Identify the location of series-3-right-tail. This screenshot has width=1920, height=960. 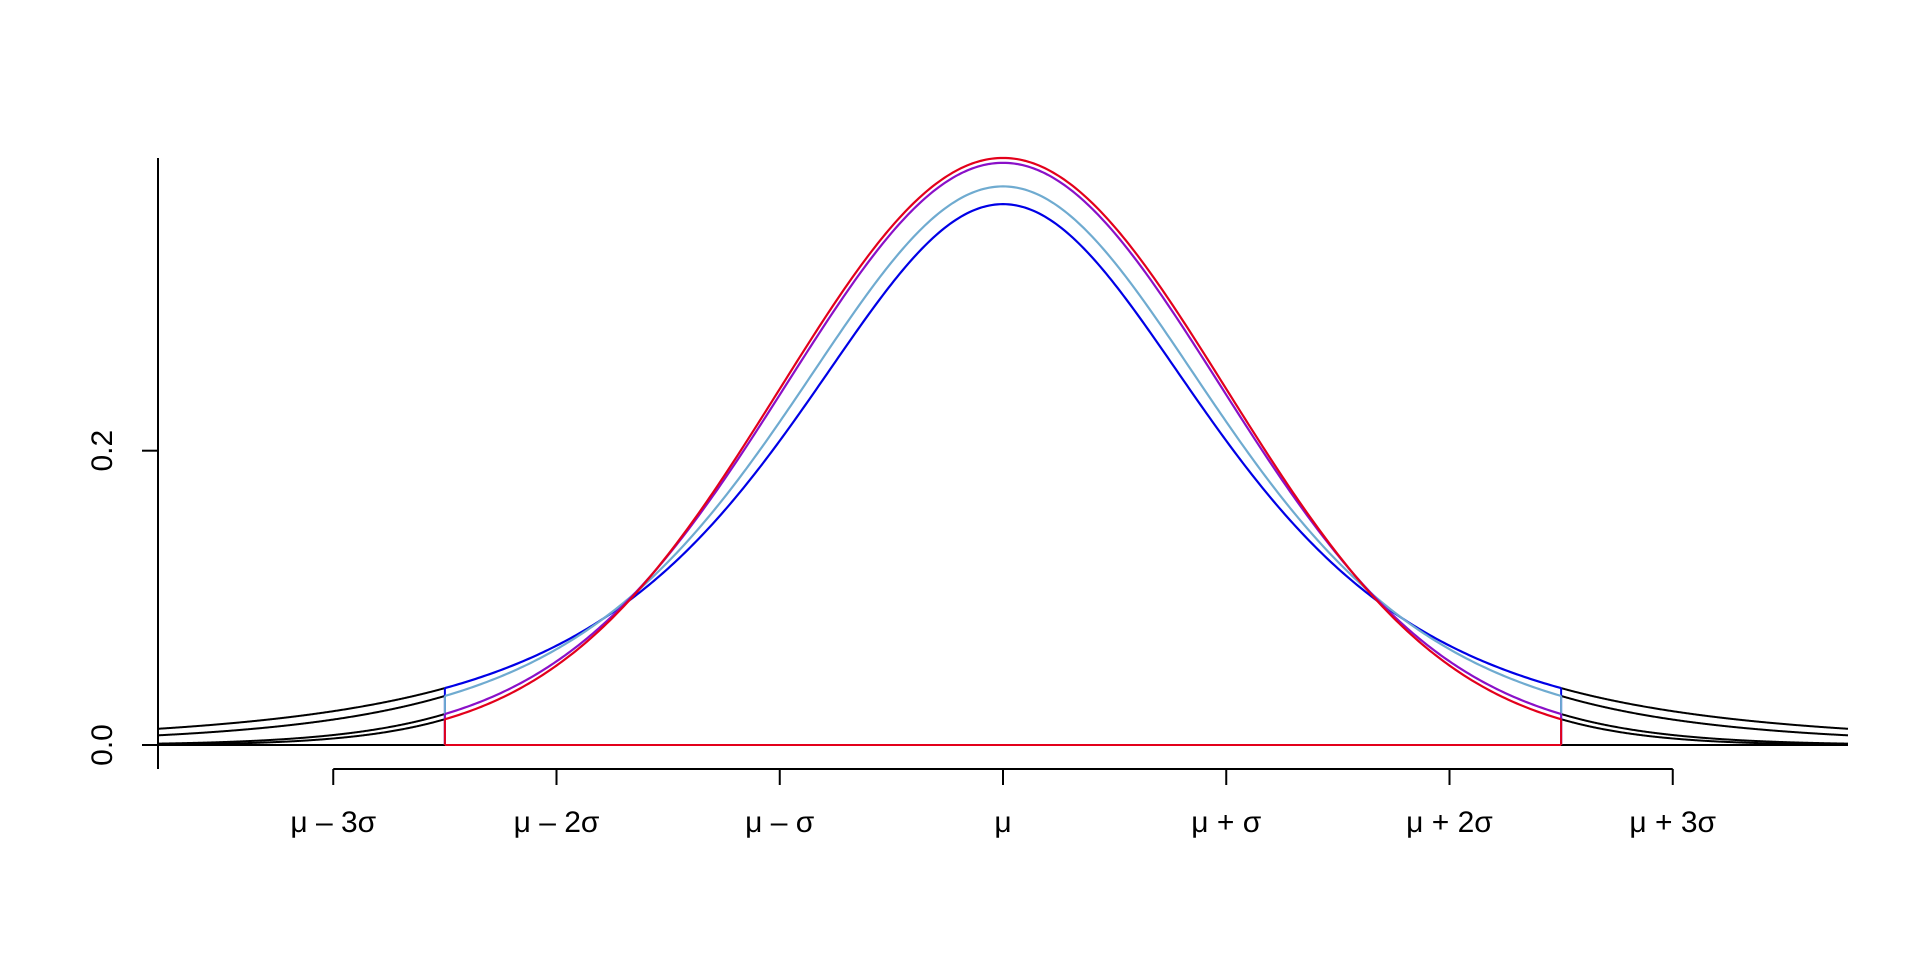
(1704, 708).